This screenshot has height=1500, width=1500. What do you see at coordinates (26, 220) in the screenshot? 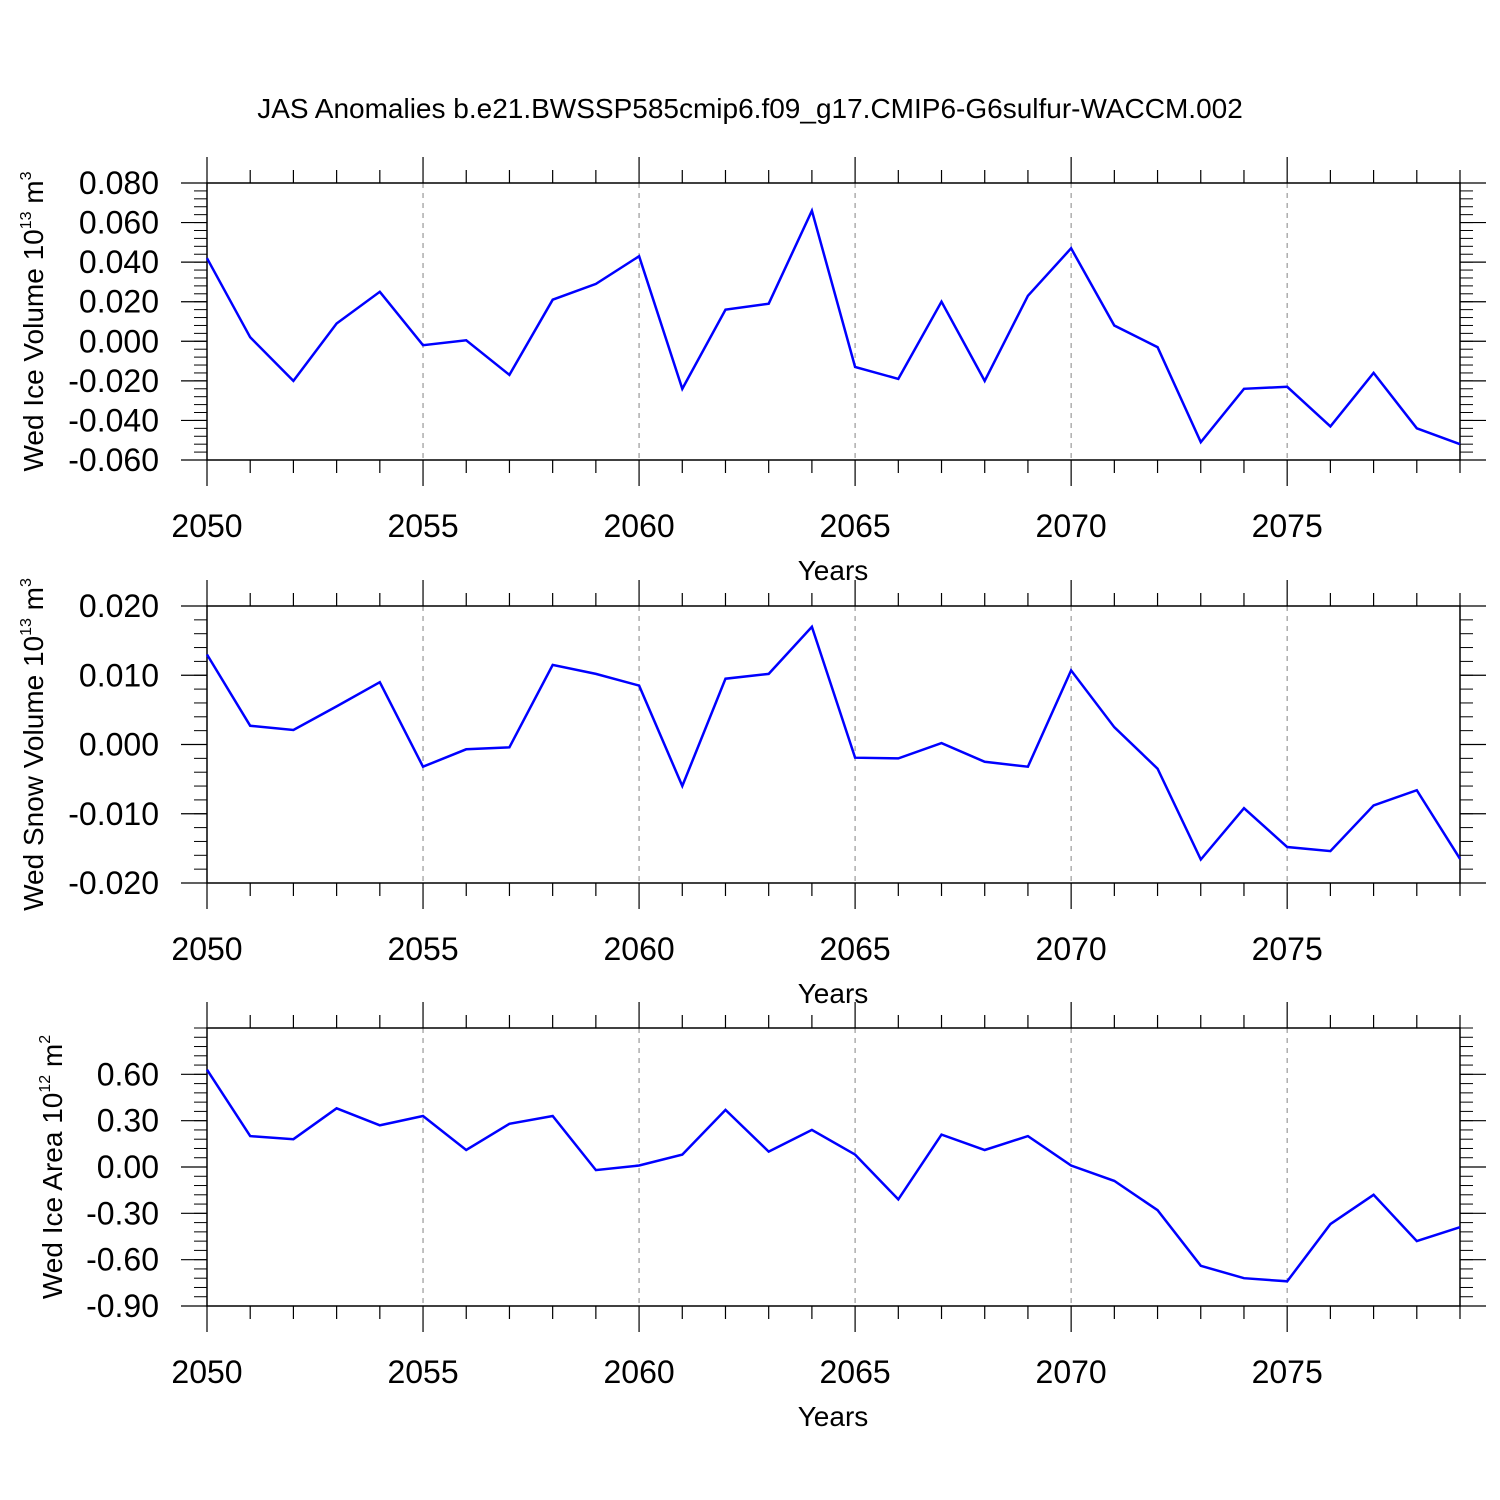
I see `ice-volume-y-axis-title-exponent: 13` at bounding box center [26, 220].